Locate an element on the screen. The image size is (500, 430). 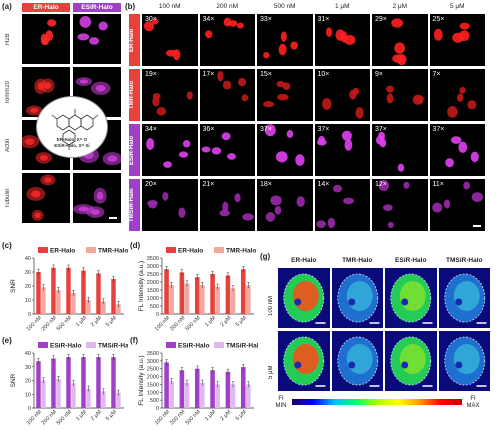
panel-b-image-cell: 20× is located at coordinates (170, 205).